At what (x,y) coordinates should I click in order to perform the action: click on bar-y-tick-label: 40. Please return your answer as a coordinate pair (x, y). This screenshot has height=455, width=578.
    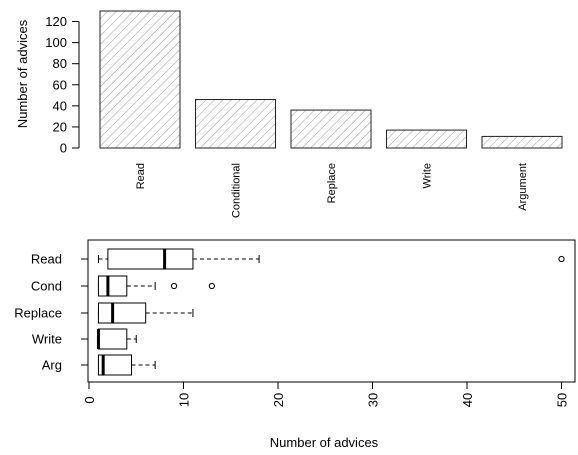
    Looking at the image, I should click on (60, 105).